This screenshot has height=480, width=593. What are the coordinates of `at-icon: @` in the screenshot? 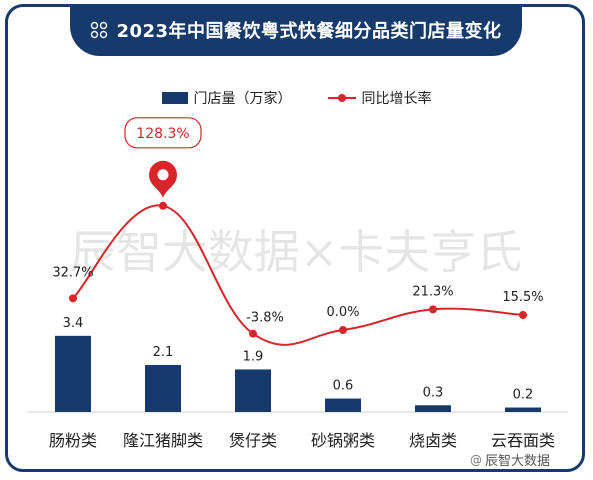 It's located at (476, 459).